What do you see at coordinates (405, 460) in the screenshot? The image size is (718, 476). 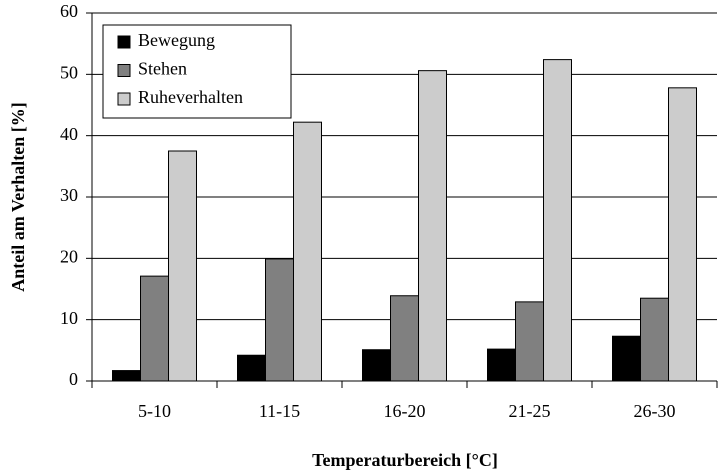 I see `x-axis-title: Temperaturbereich [°C]` at bounding box center [405, 460].